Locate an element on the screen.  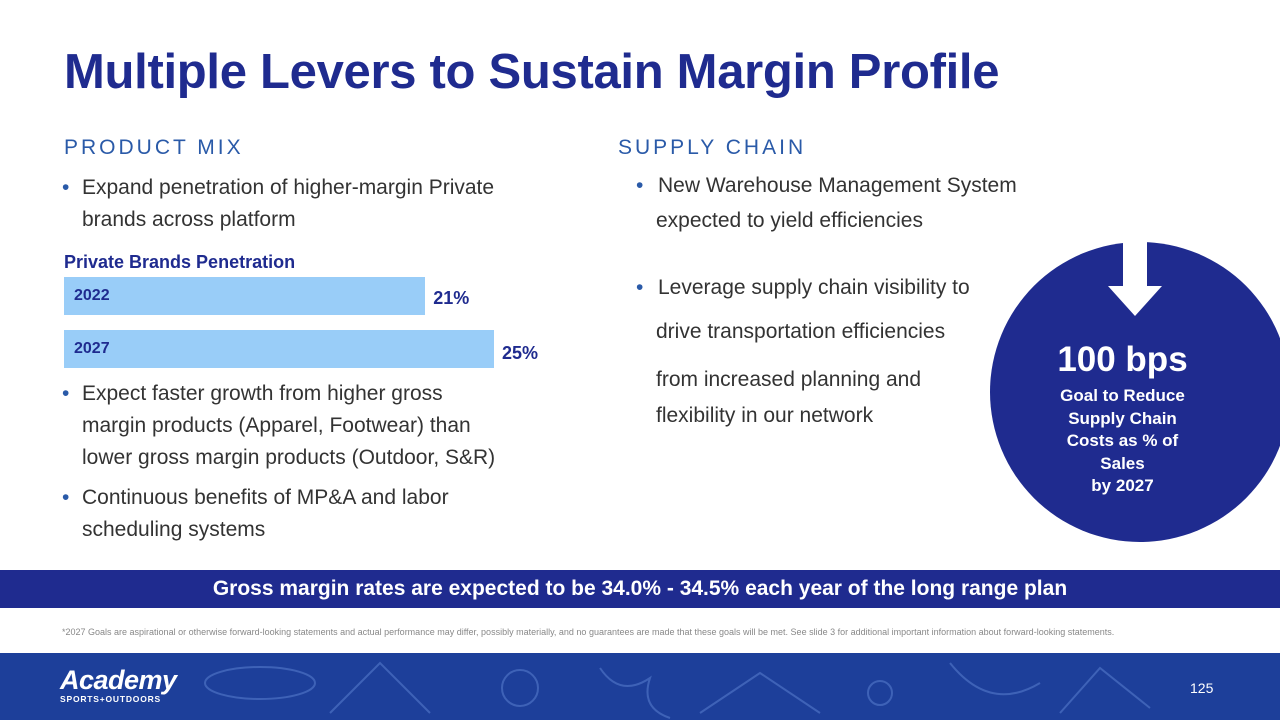
supply-chain-bullet-2-line-4: flexibility in our network is located at coordinates (765, 415).